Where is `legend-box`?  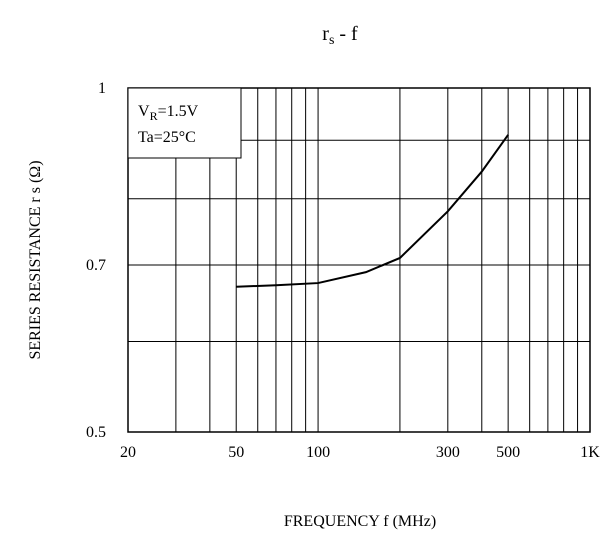
legend-box is located at coordinates (184, 123).